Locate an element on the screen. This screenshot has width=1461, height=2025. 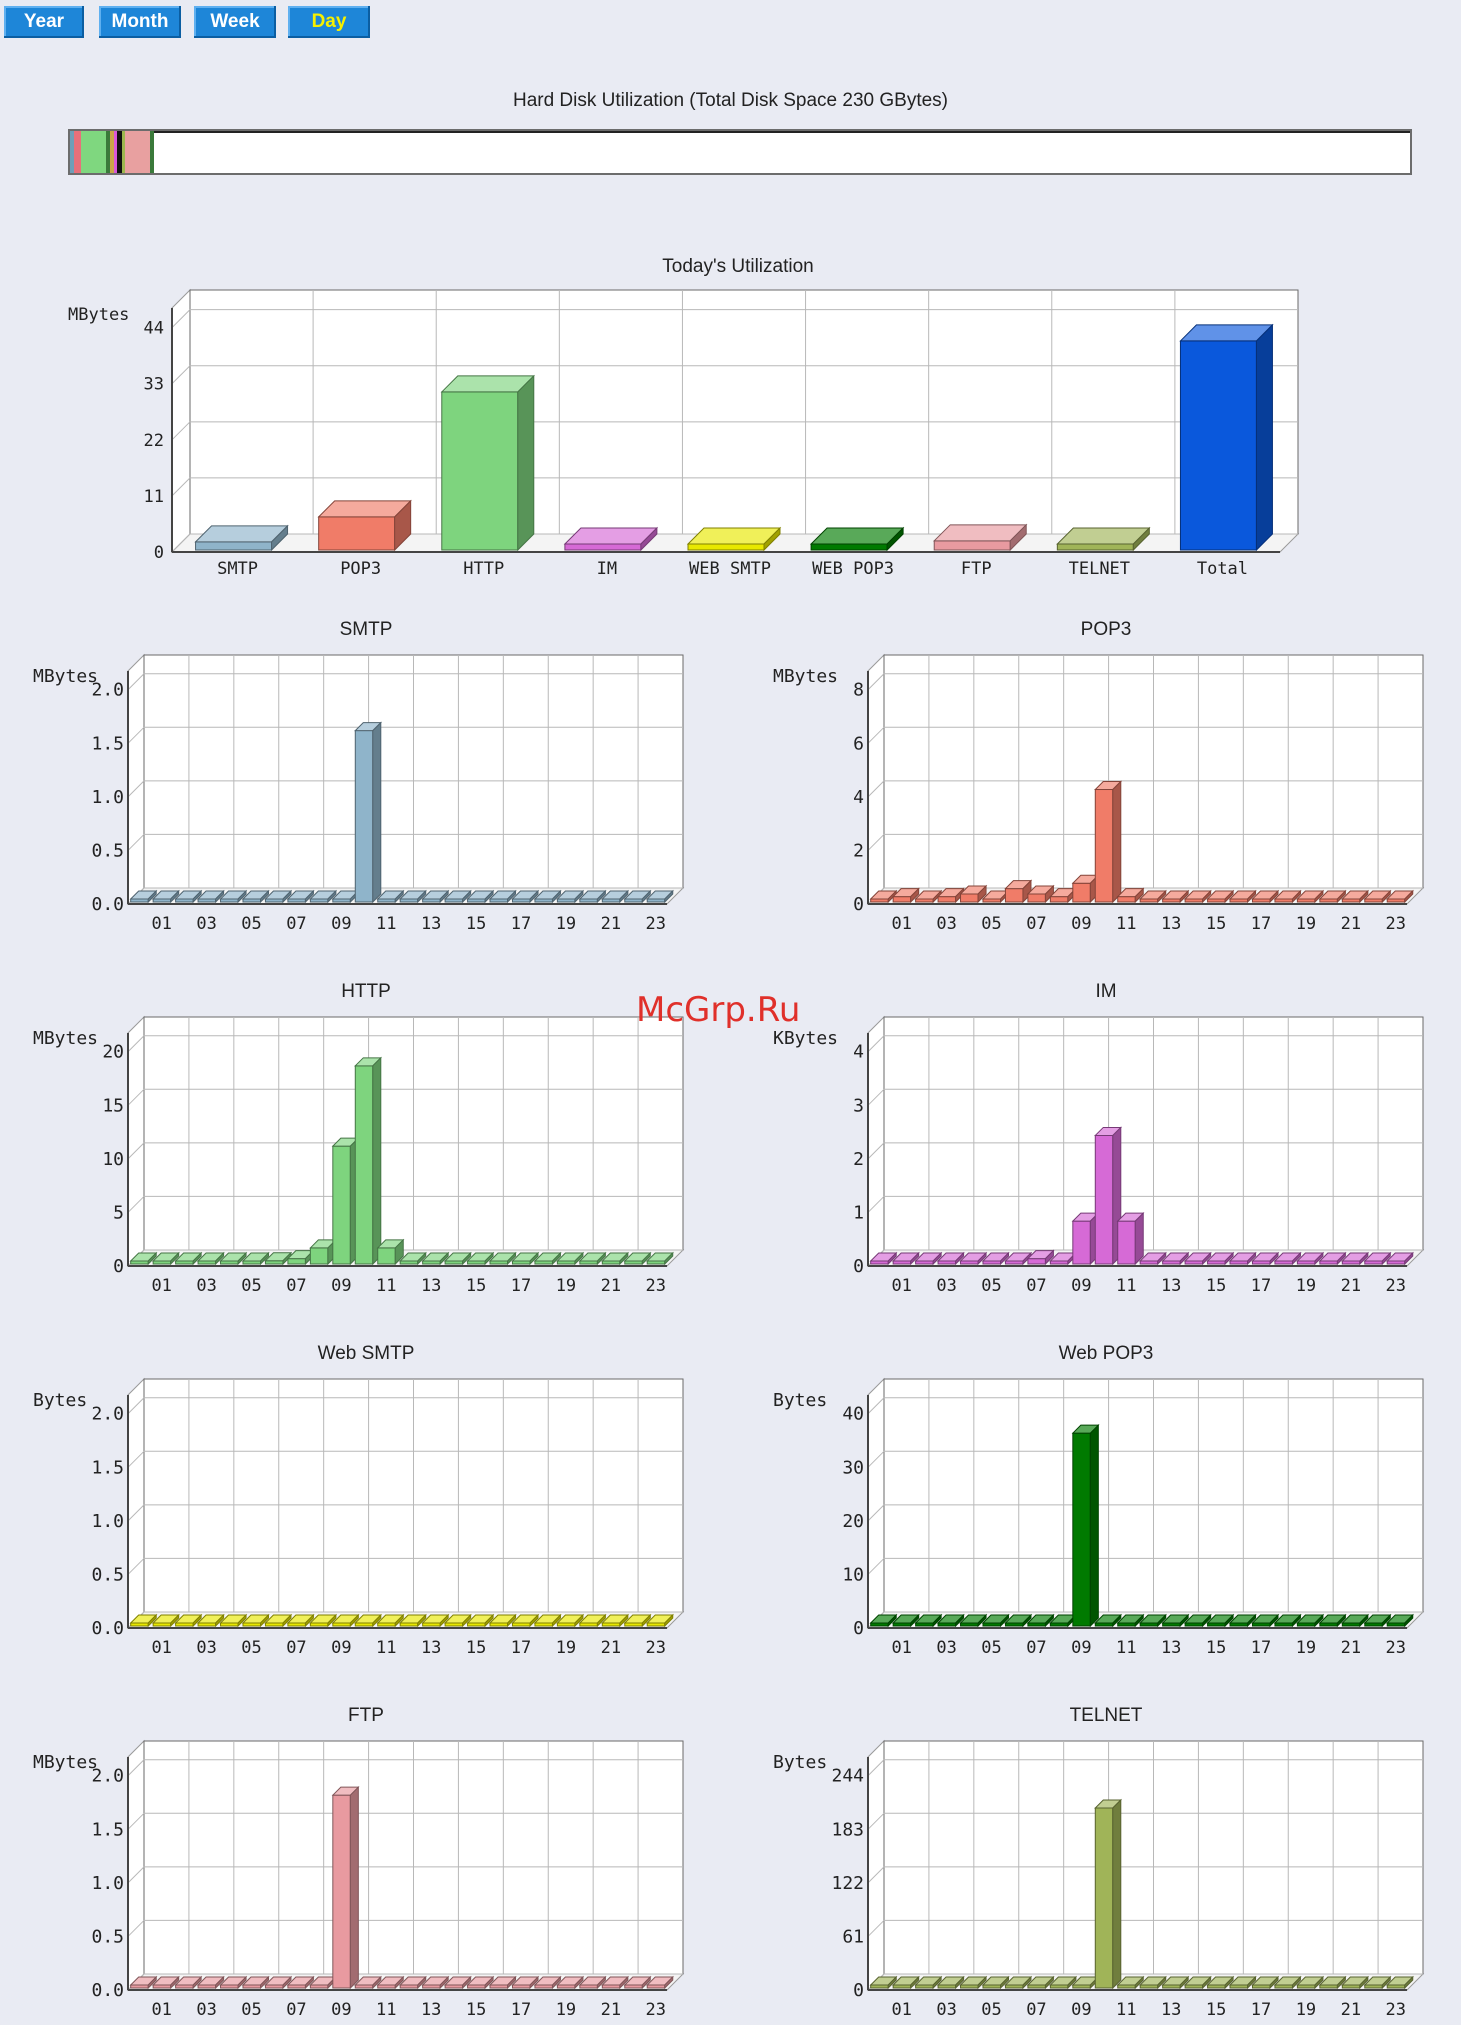
webpop3-bar-4-side is located at coordinates (982, 1620).